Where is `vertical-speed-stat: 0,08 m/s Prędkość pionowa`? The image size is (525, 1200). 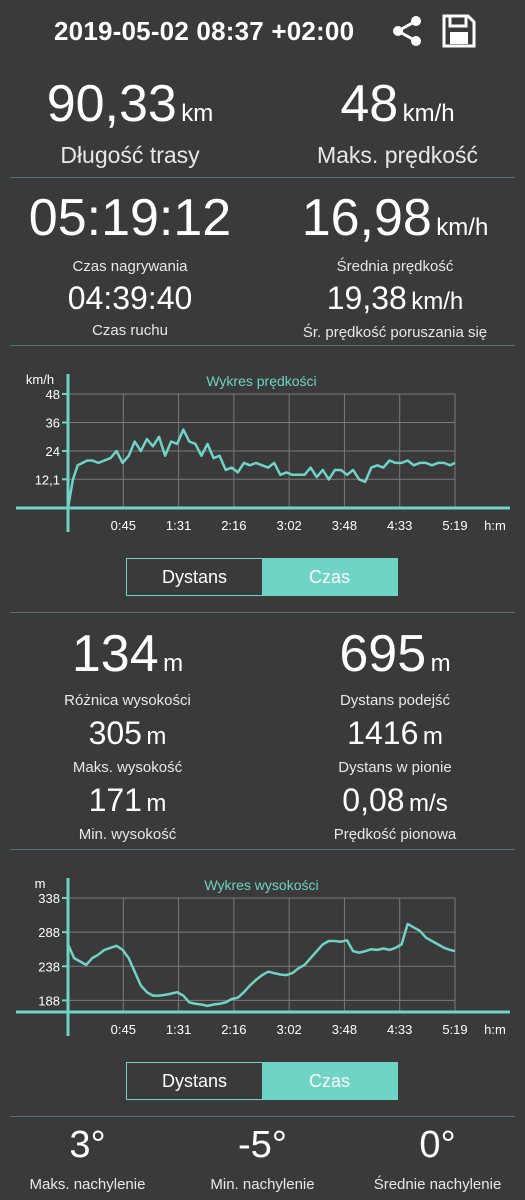
vertical-speed-stat: 0,08 m/s Prędkość pionowa is located at coordinates (395, 813).